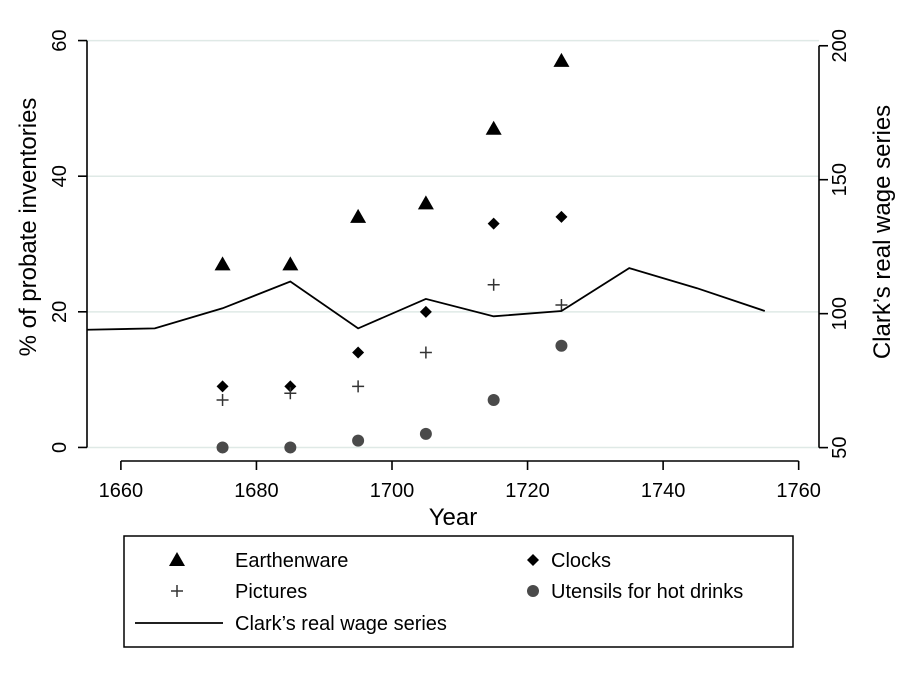 This screenshot has width=916, height=675. I want to click on left-y-tick-label: 40, so click(60, 176).